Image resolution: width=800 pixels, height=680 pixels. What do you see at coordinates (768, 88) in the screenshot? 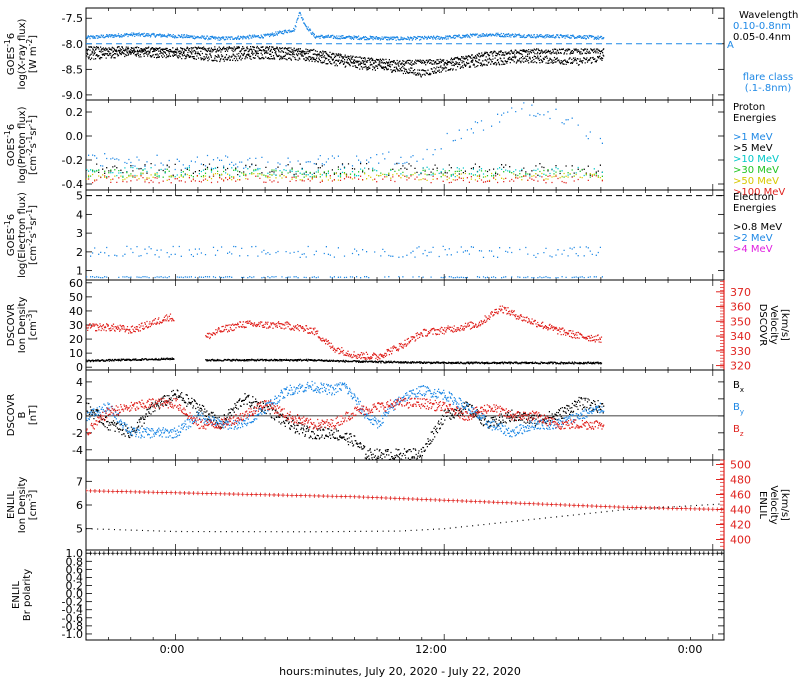
I see `legend-footer-xray: (.1-.8nm)` at bounding box center [768, 88].